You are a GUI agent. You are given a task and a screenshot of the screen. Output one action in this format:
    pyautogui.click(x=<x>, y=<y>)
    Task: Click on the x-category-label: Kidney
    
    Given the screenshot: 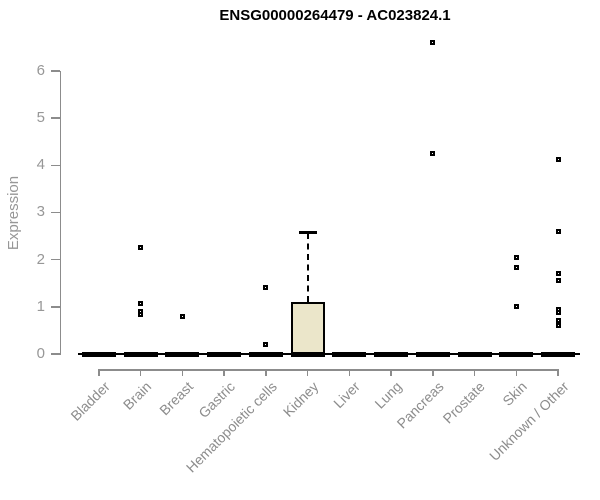 What is the action you would take?
    pyautogui.click(x=300, y=399)
    